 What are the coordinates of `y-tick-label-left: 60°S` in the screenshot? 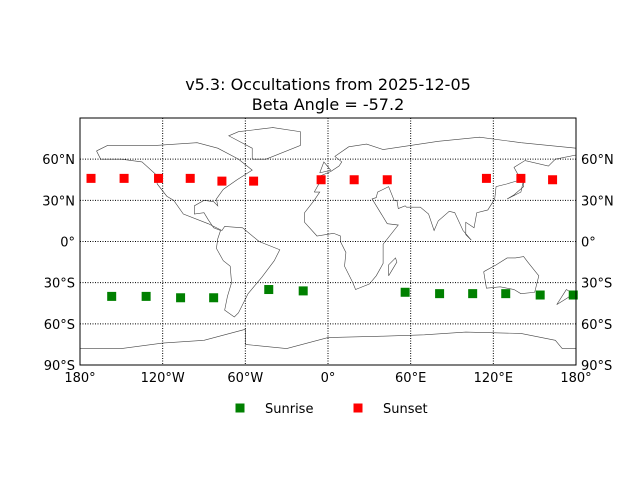 It's located at (59, 325).